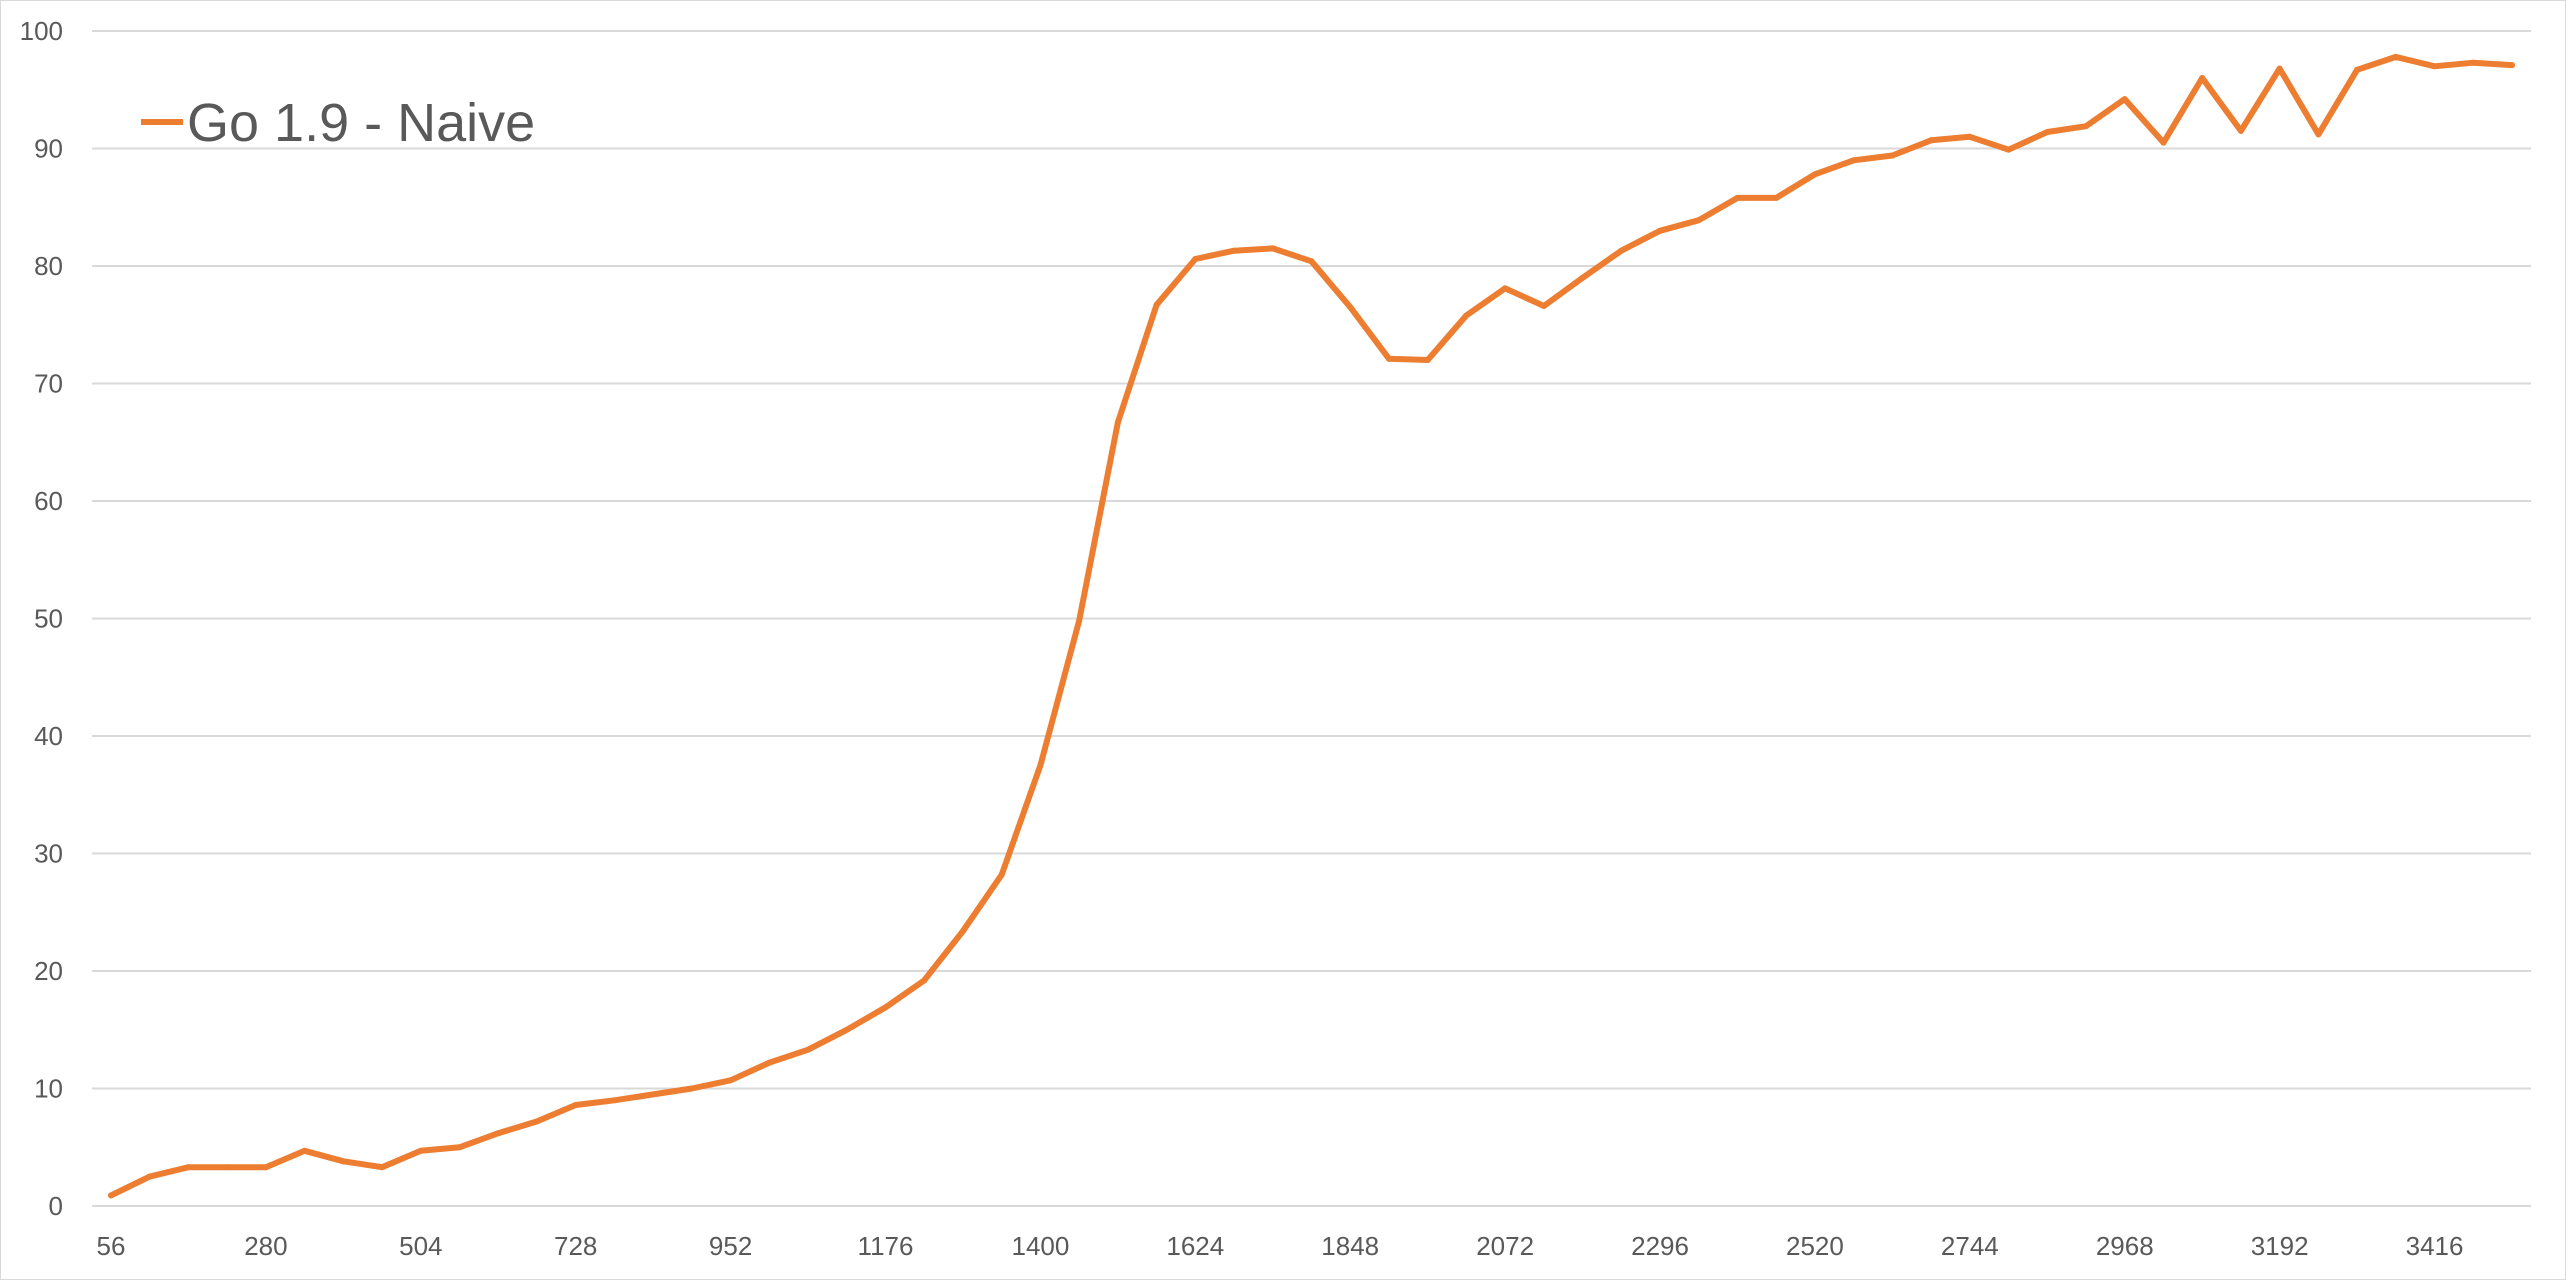 This screenshot has height=1280, width=2566. What do you see at coordinates (48, 149) in the screenshot?
I see `y-tick-label: 90` at bounding box center [48, 149].